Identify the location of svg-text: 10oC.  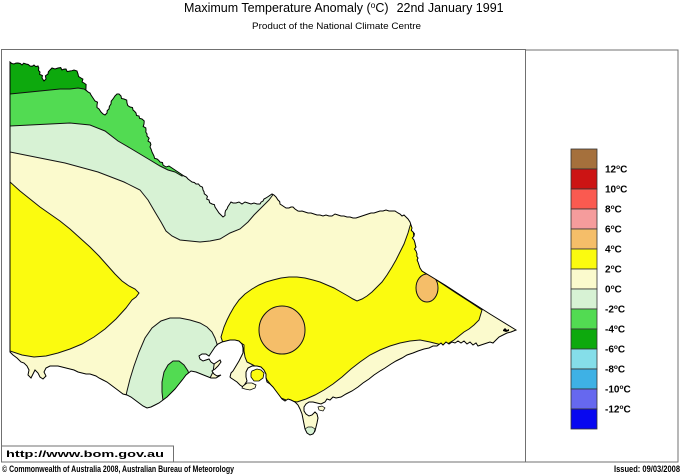
(616, 190).